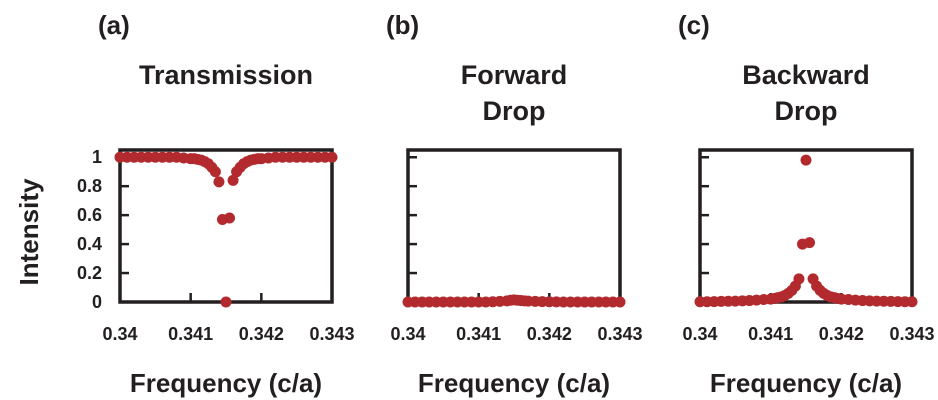  What do you see at coordinates (841, 334) in the screenshot?
I see `panel-c-x-tick-label: 0.342` at bounding box center [841, 334].